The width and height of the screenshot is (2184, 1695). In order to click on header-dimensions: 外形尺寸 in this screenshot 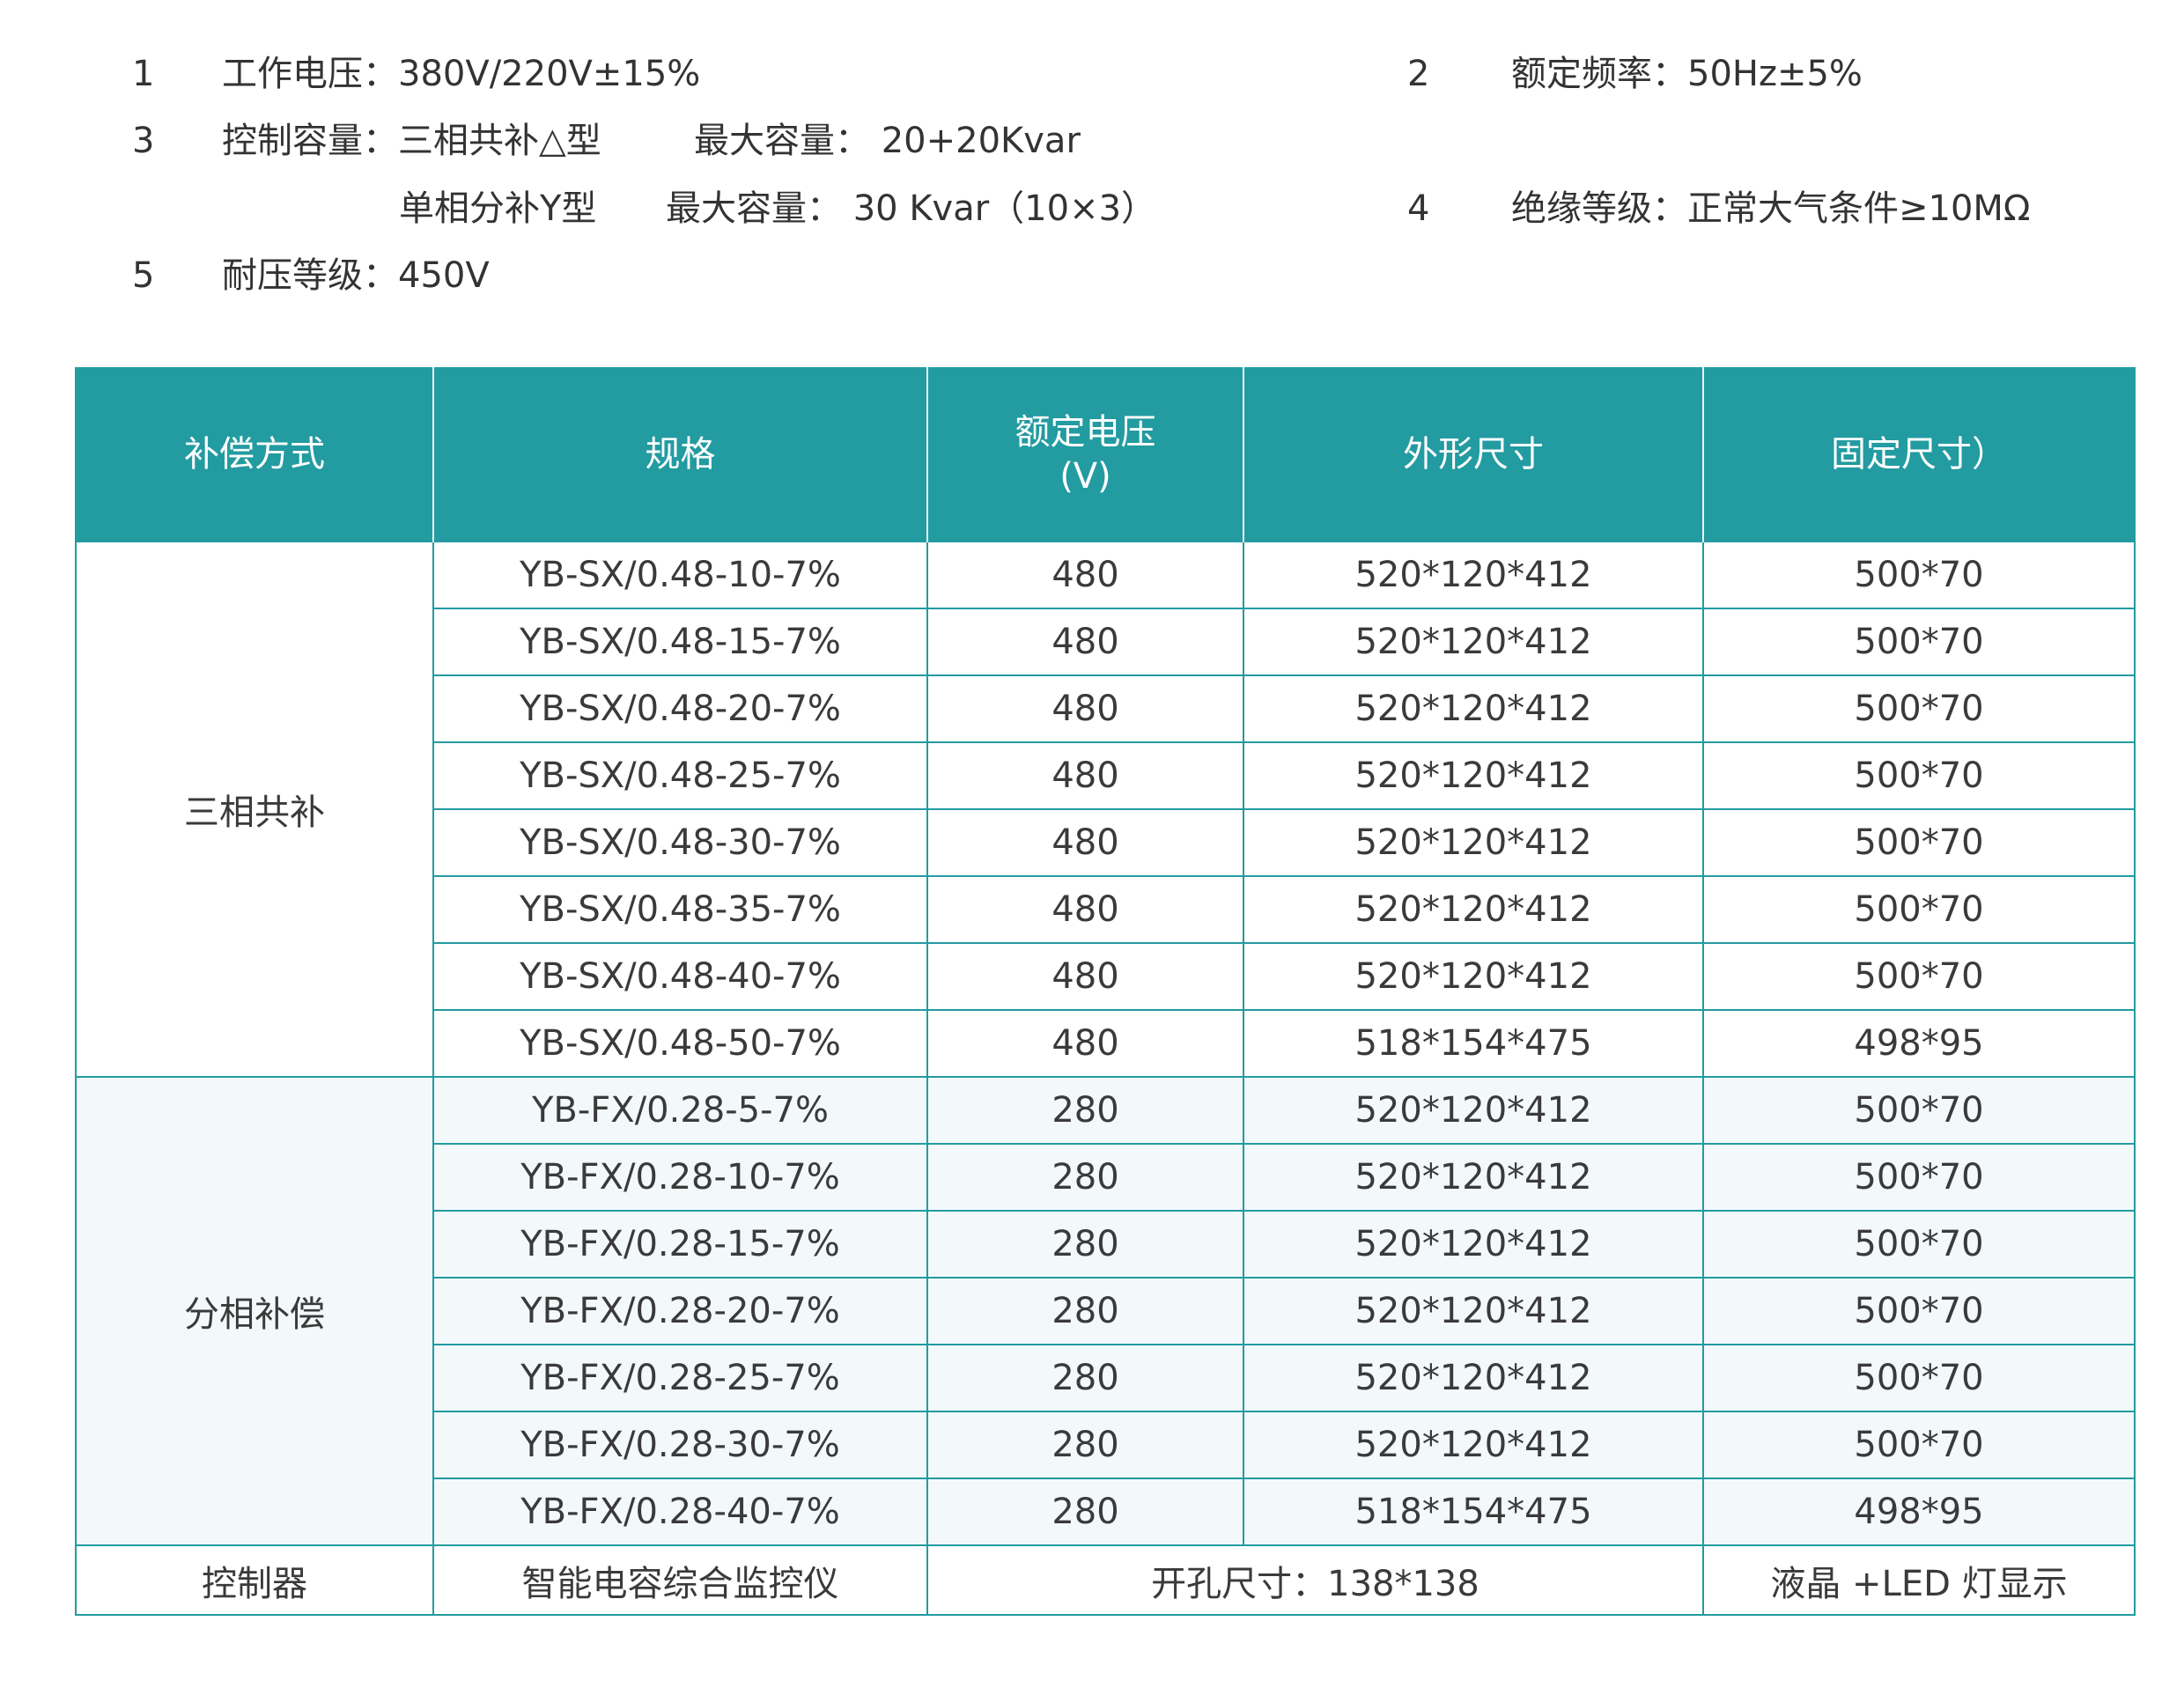, I will do `click(1473, 454)`.